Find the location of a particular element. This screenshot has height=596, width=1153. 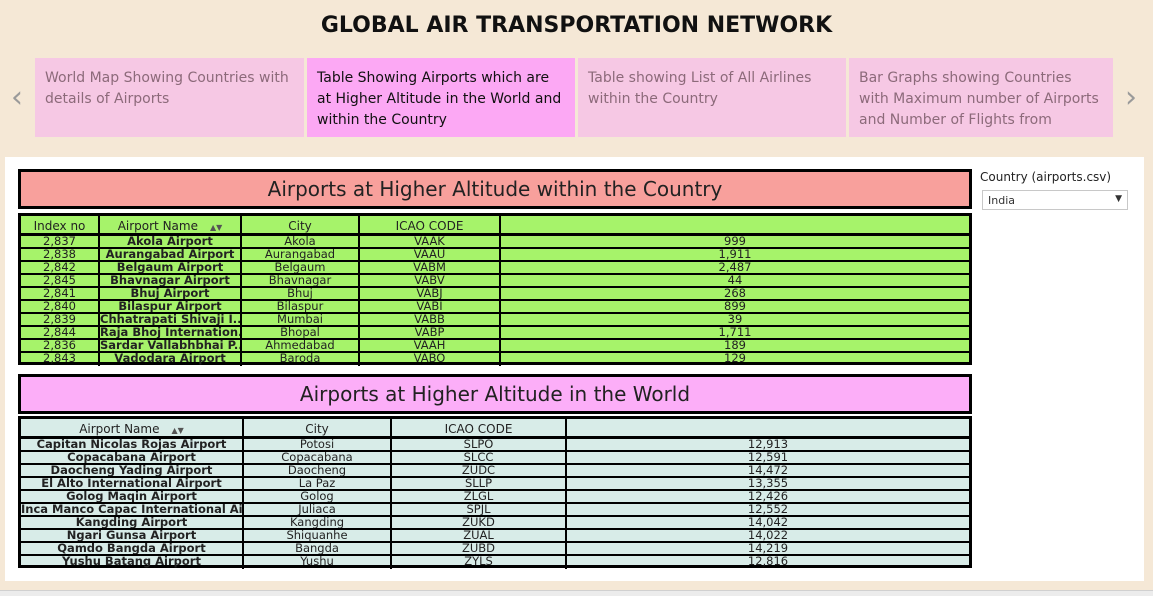

cell-airport-name: Inca Manco Capac International Airp.. is located at coordinates (132, 509).